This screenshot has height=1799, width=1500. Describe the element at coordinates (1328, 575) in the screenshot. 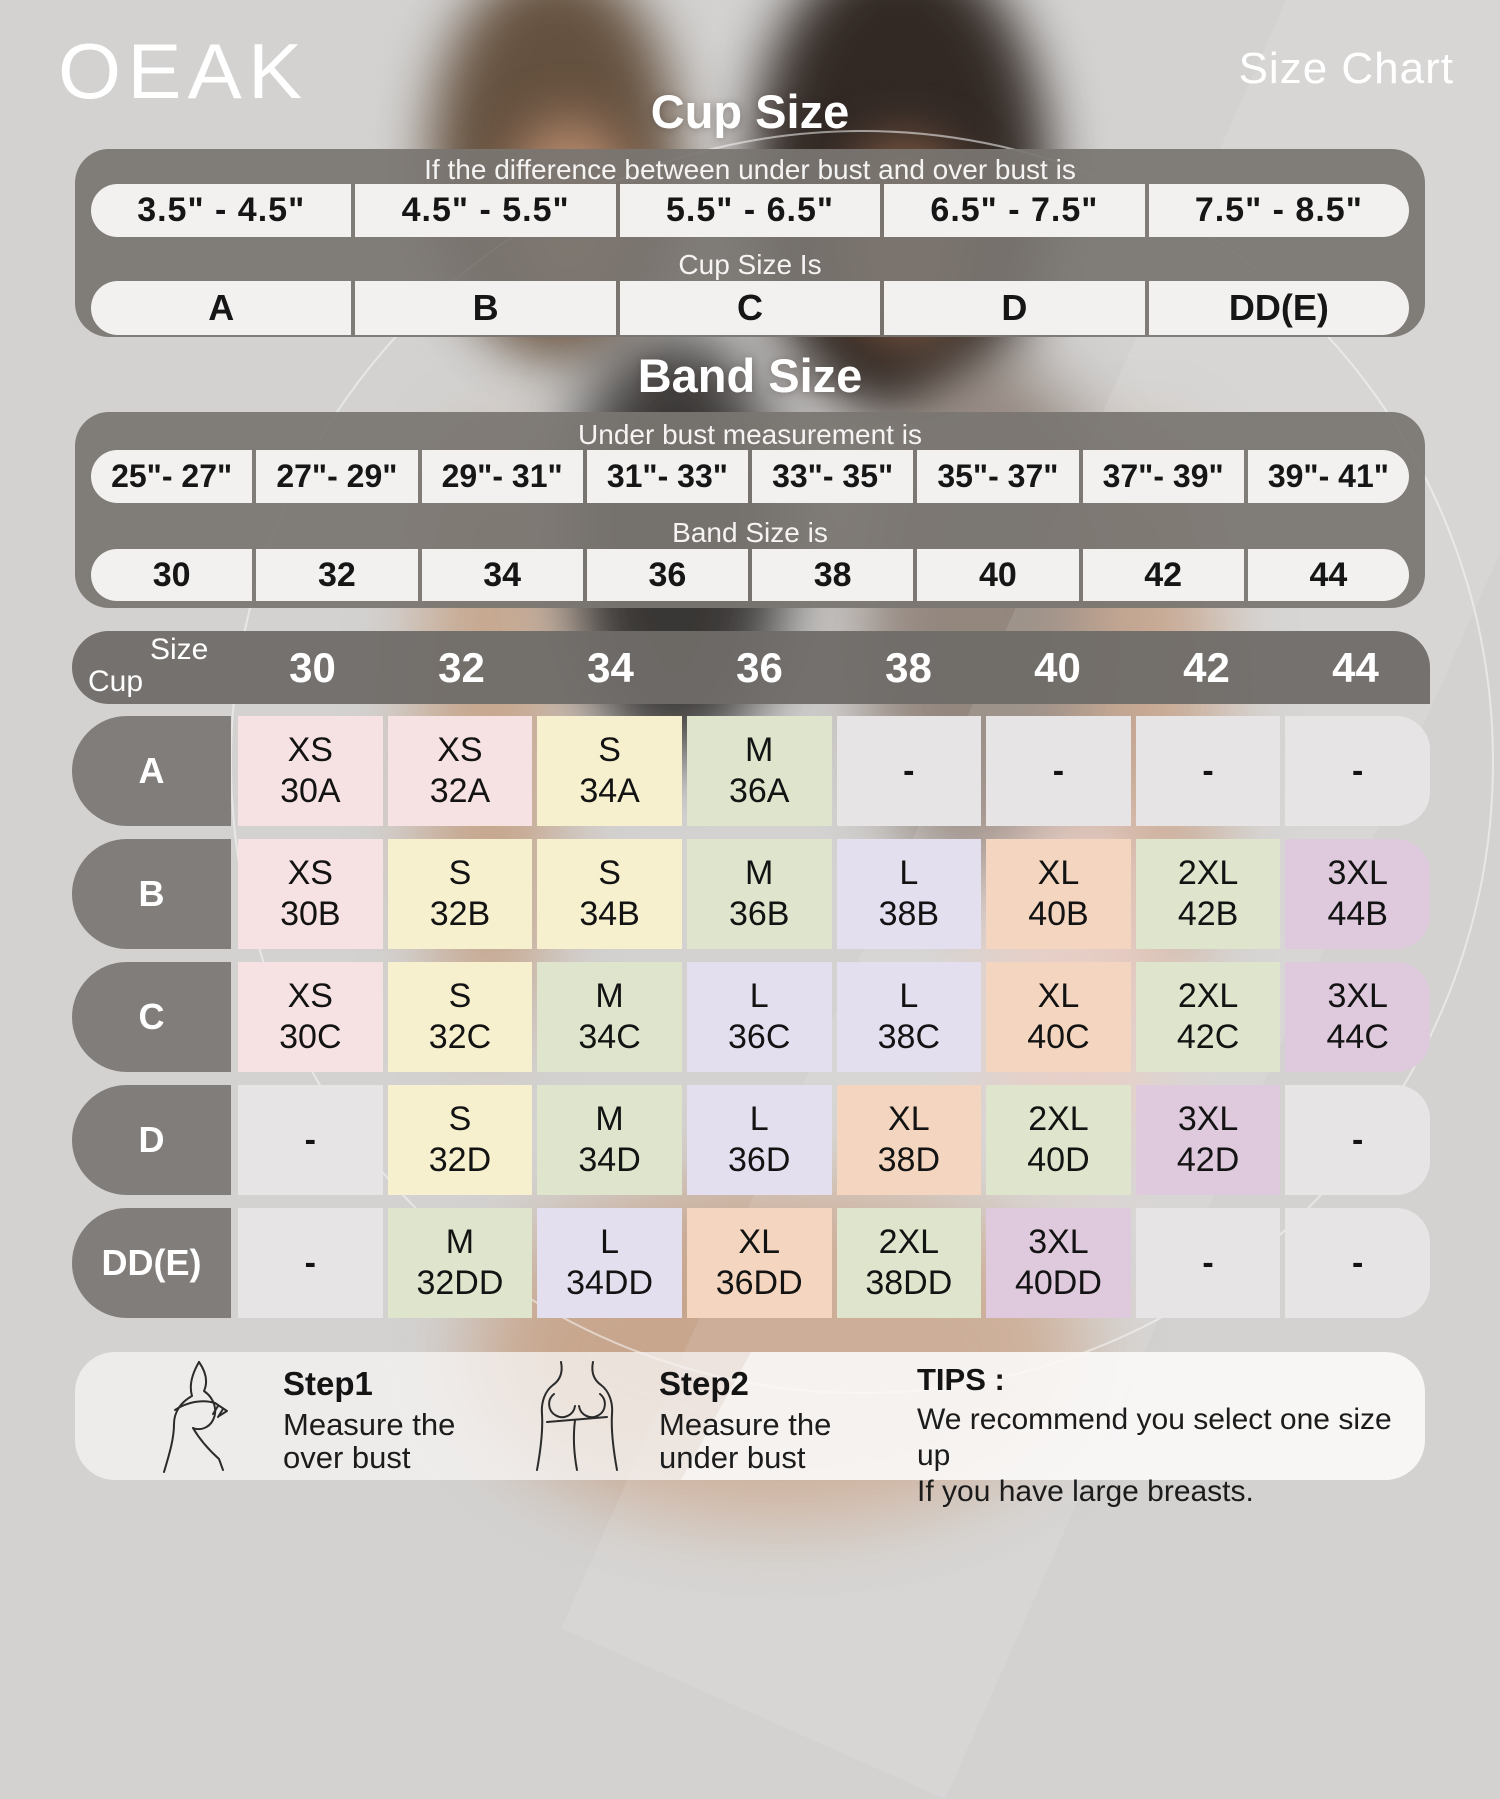

I see `band-number-cell: 44` at that location.